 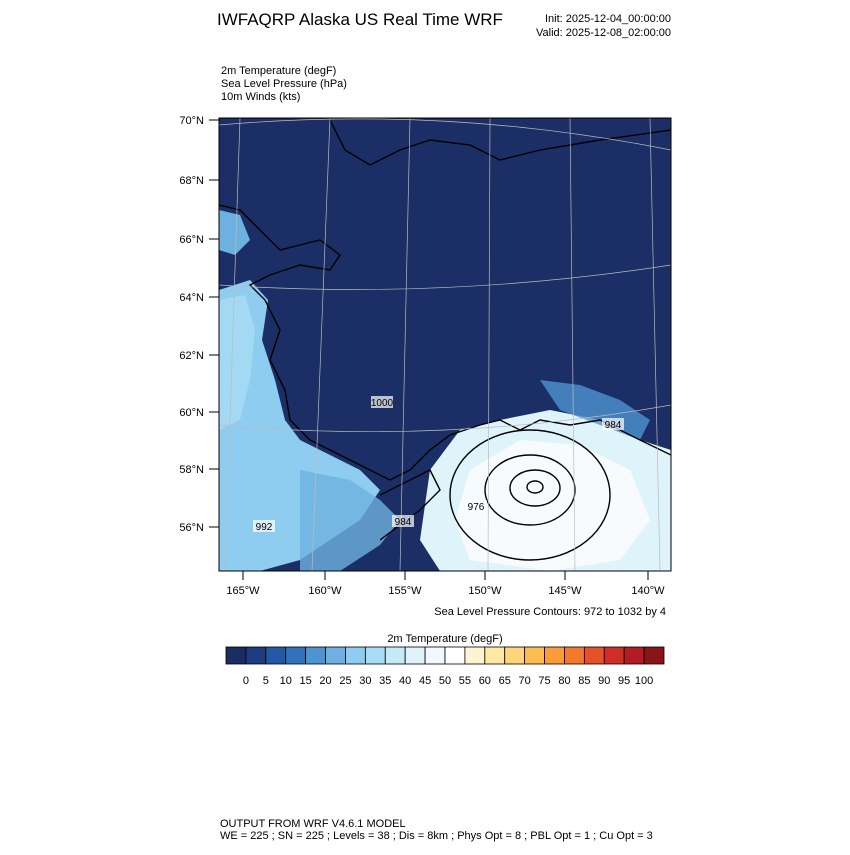 What do you see at coordinates (266, 681) in the screenshot?
I see `colorbar-label: 5` at bounding box center [266, 681].